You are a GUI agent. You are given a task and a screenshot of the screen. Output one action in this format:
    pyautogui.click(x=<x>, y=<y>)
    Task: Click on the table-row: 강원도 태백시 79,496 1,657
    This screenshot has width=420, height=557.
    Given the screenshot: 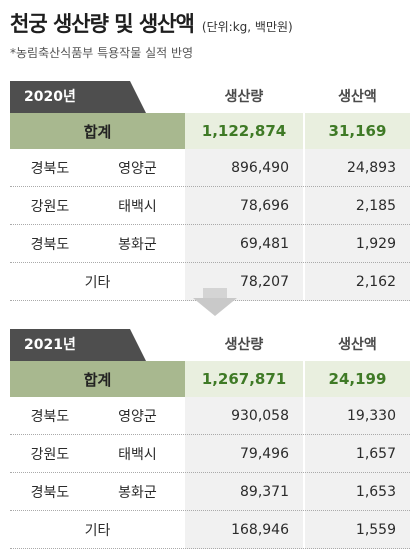 What is the action you would take?
    pyautogui.click(x=210, y=454)
    